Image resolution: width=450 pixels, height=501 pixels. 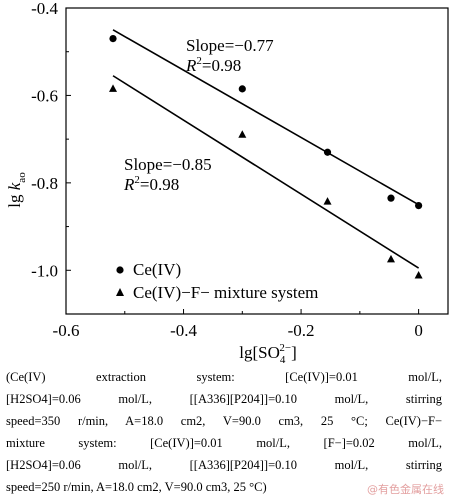 What do you see at coordinates (120, 270) in the screenshot?
I see `legend-marker-circle` at bounding box center [120, 270].